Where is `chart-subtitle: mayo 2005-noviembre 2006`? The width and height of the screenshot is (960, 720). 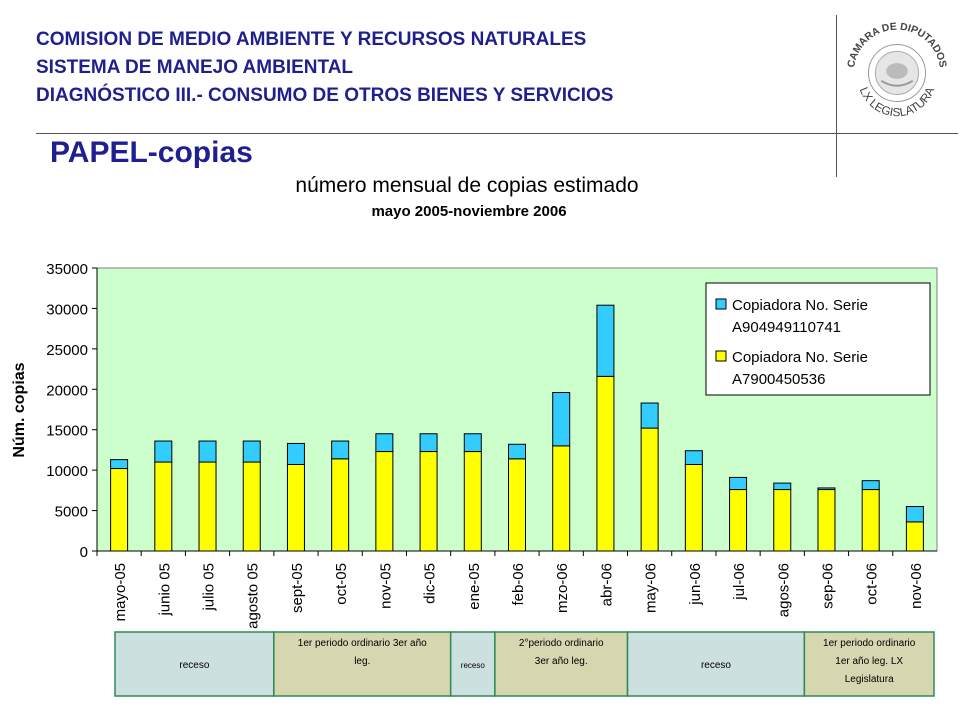
chart-subtitle: mayo 2005-noviembre 2006 is located at coordinates (468, 211).